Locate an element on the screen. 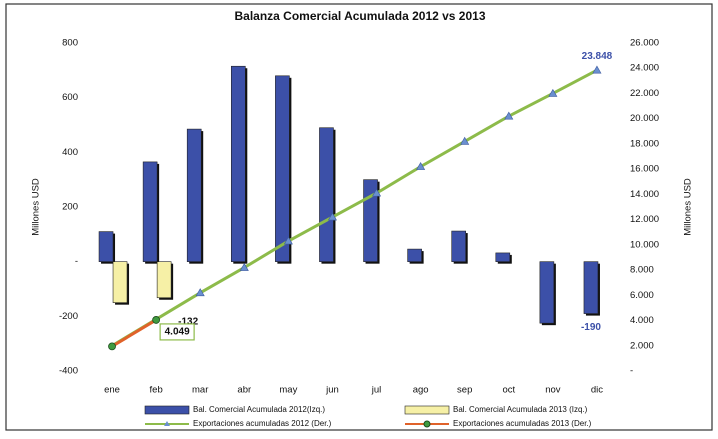  x-tick-label: jun is located at coordinates (332, 390).